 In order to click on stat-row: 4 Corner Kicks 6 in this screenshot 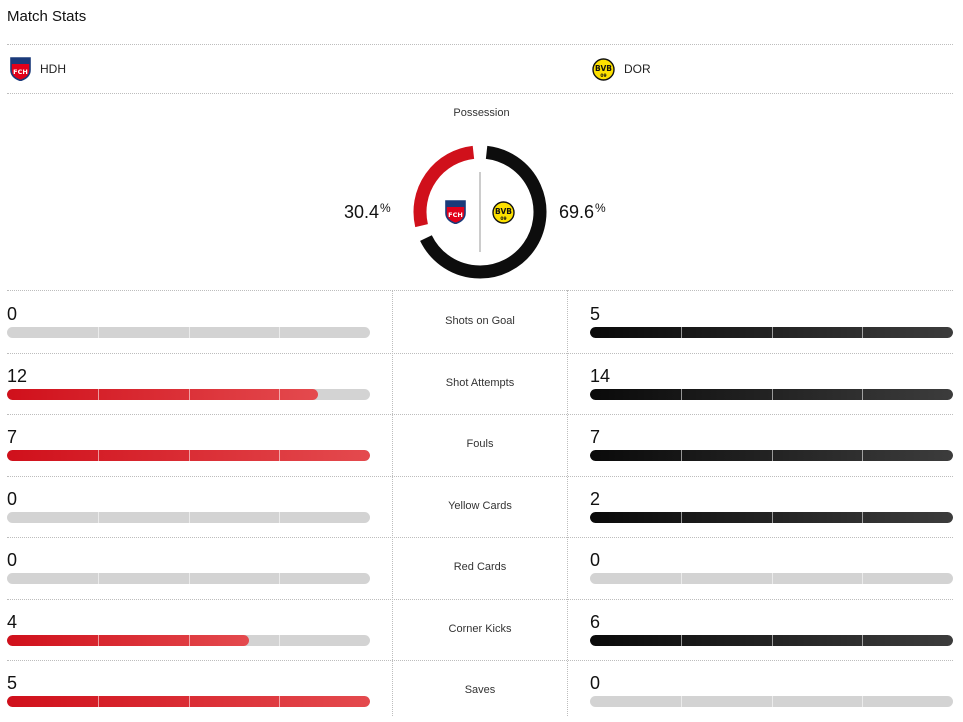, I will do `click(481, 629)`.